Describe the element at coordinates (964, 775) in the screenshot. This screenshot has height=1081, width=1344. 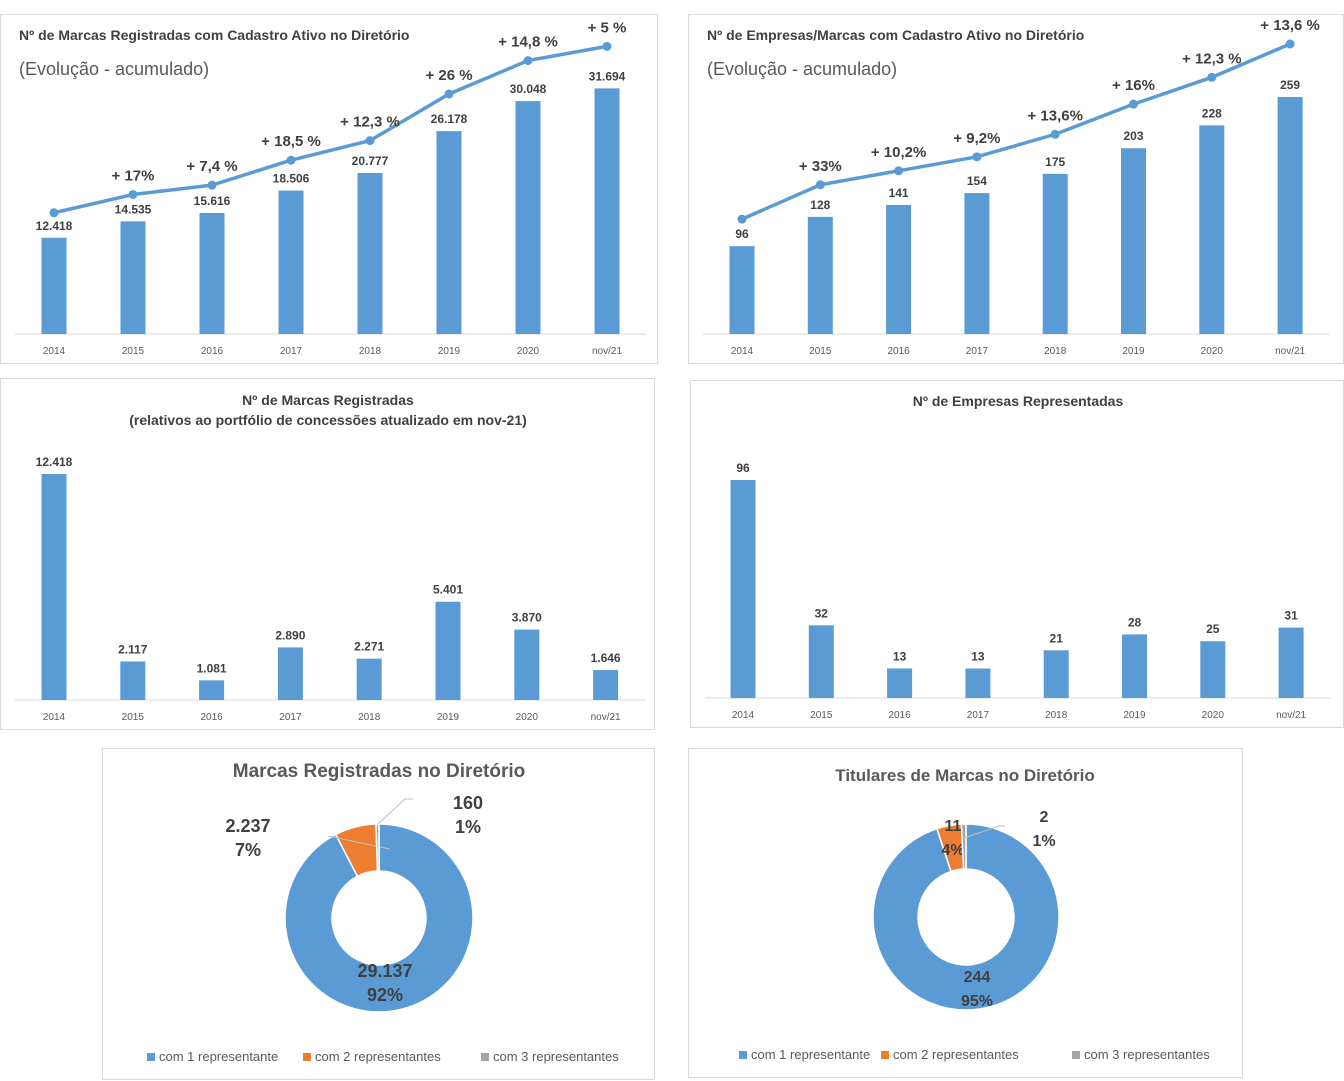
I see `chart-title: Titulares de Marcas no Diretório` at that location.